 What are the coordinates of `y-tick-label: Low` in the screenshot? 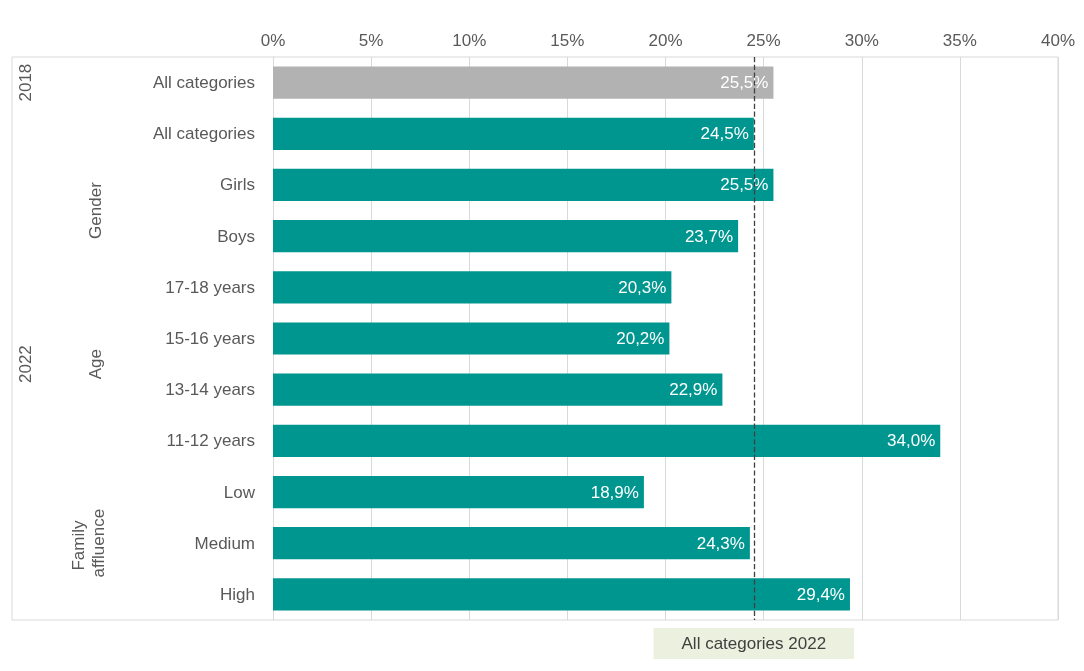 It's located at (239, 492).